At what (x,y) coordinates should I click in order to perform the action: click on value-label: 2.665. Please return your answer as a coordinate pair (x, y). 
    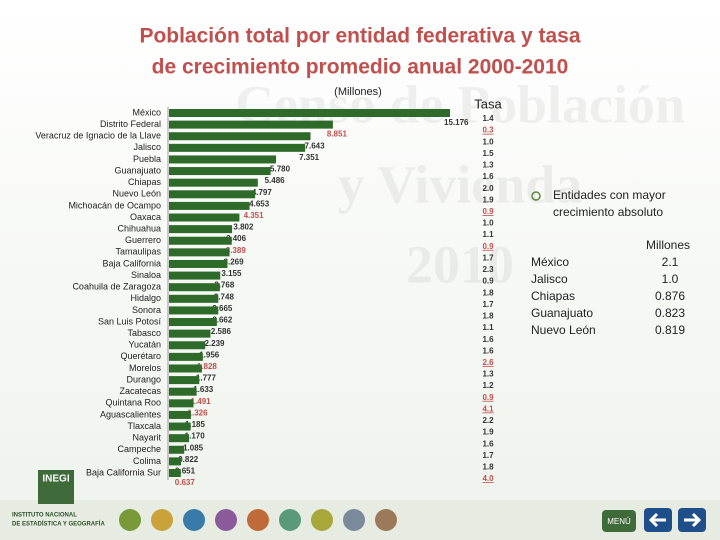
    Looking at the image, I should click on (222, 308).